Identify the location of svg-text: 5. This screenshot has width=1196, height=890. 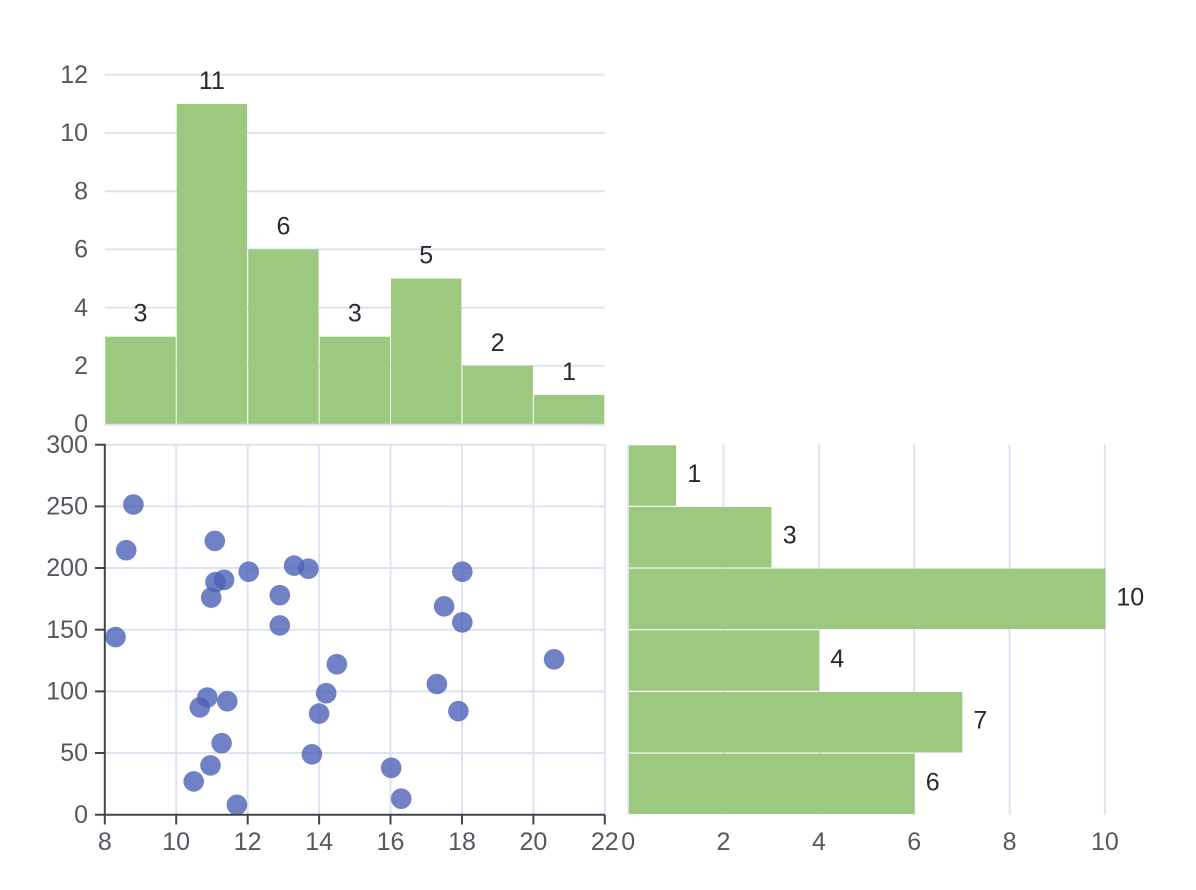
(426, 256).